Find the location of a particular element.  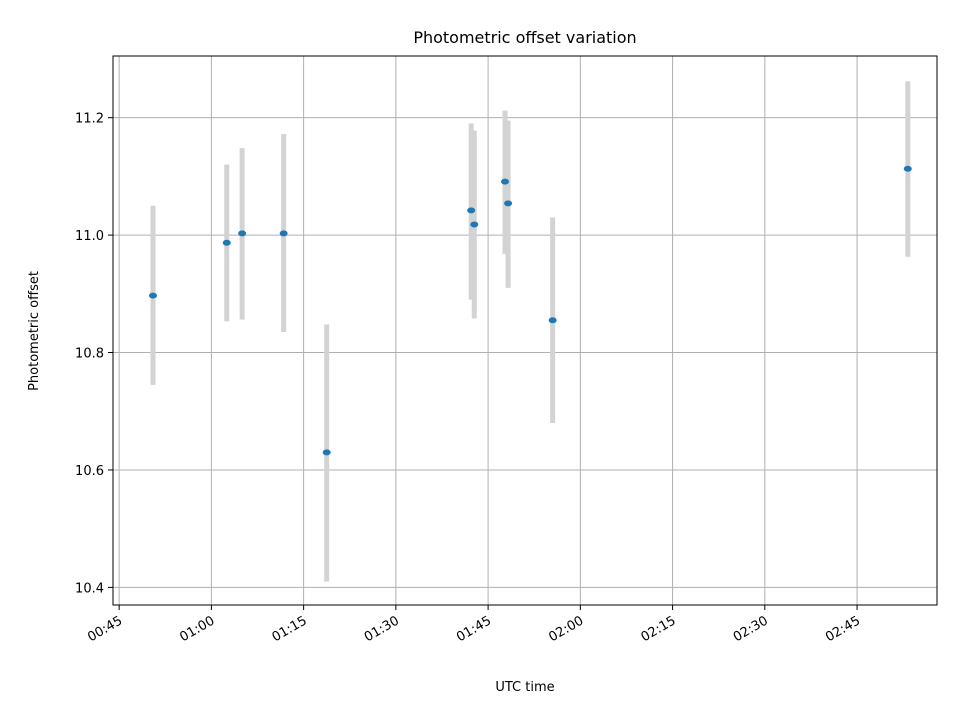

y-axis-ticks: 10.4 10.6 10.8 11.0 11.2 is located at coordinates (94, 354).